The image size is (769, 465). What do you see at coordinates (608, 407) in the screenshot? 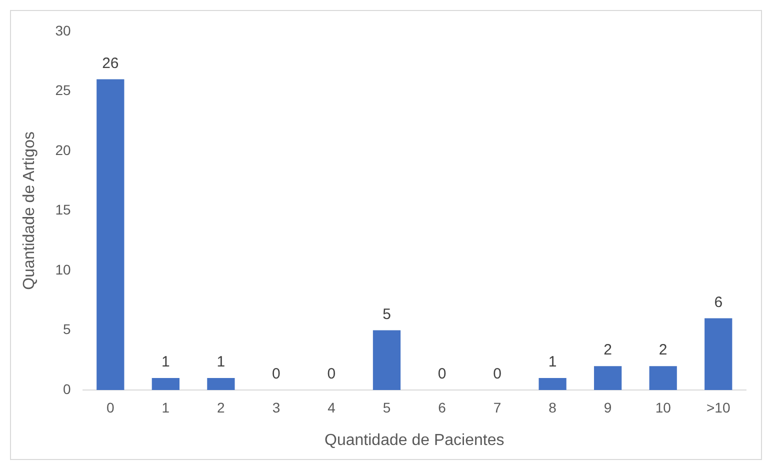
I see `x-tick-label: 9` at bounding box center [608, 407].